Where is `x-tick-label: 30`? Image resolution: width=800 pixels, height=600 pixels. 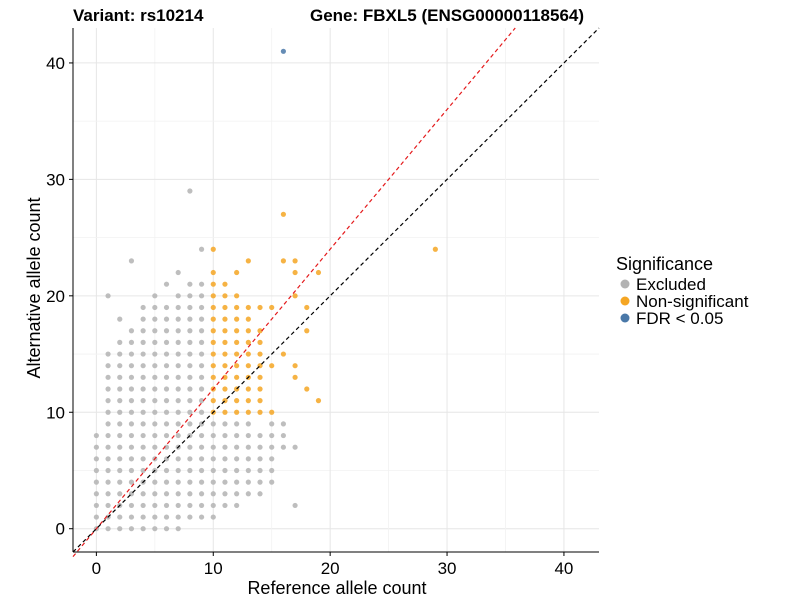 x-tick-label: 30 is located at coordinates (447, 568).